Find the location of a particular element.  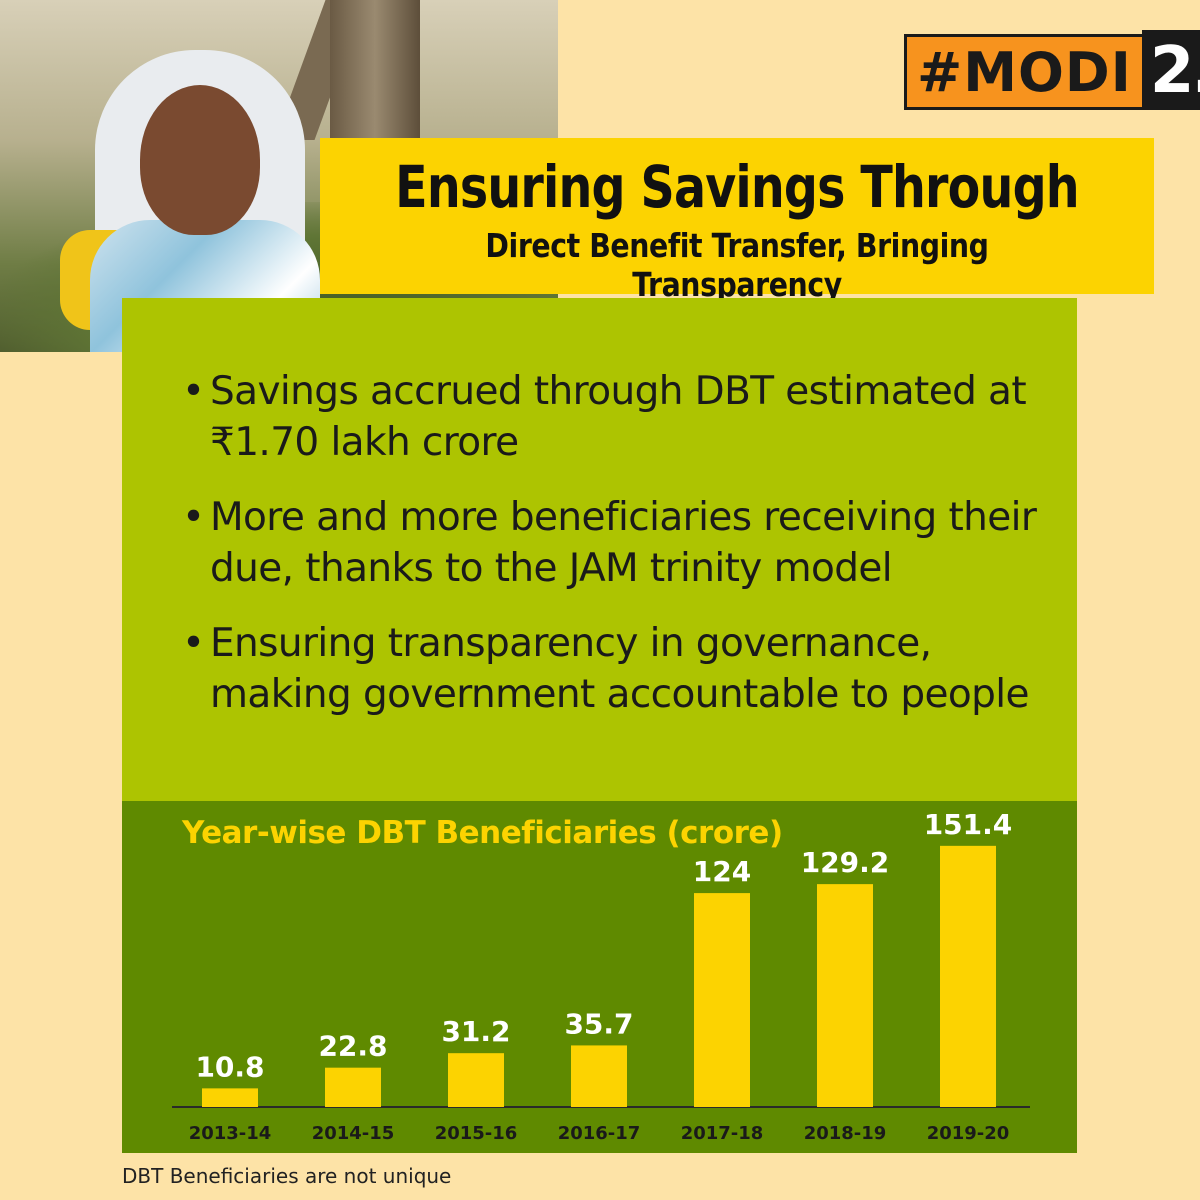

footnote: DBT Beneficiaries are not unique is located at coordinates (287, 1176).